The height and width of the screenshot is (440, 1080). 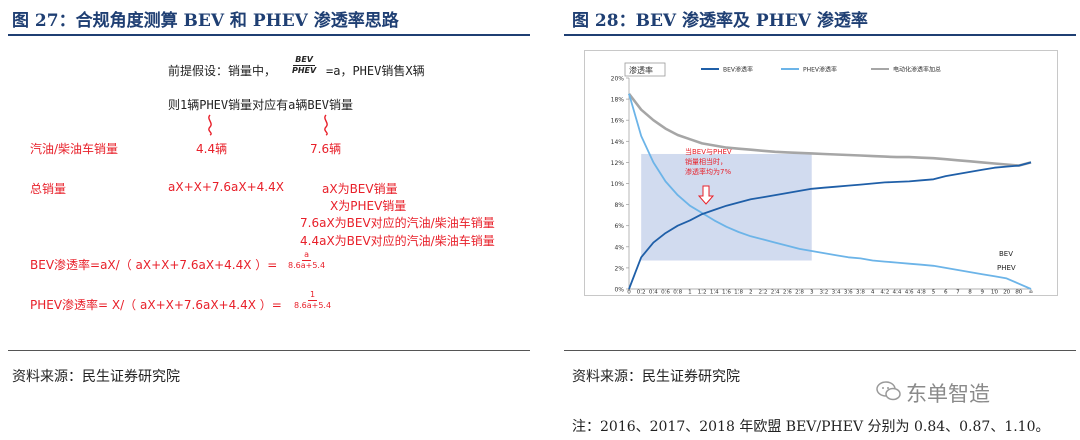 I want to click on fraction-numerator: BEV, so click(x=304, y=60).